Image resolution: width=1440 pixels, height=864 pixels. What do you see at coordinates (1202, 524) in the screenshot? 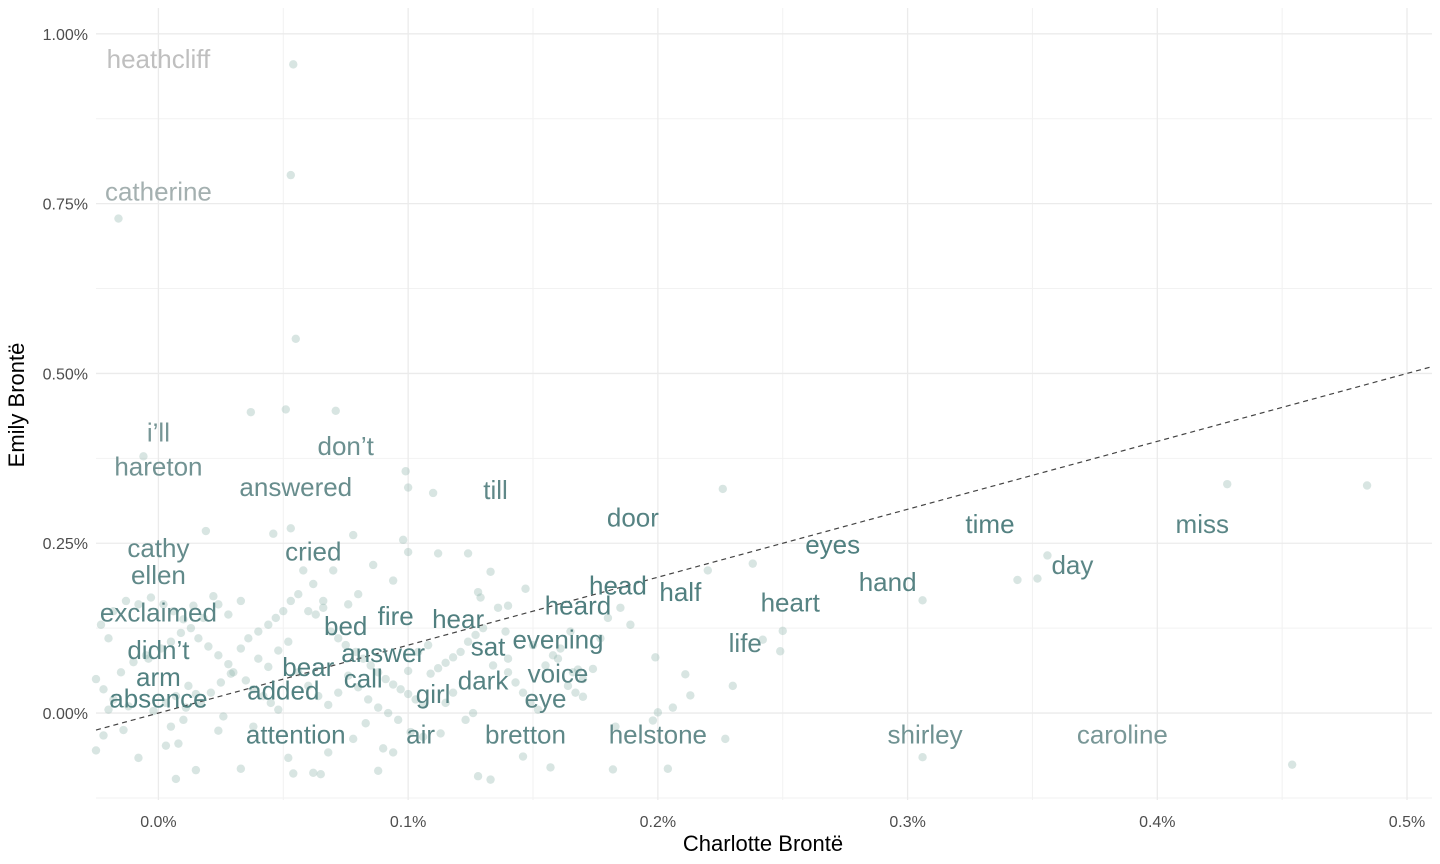
I see `word-label: miss` at bounding box center [1202, 524].